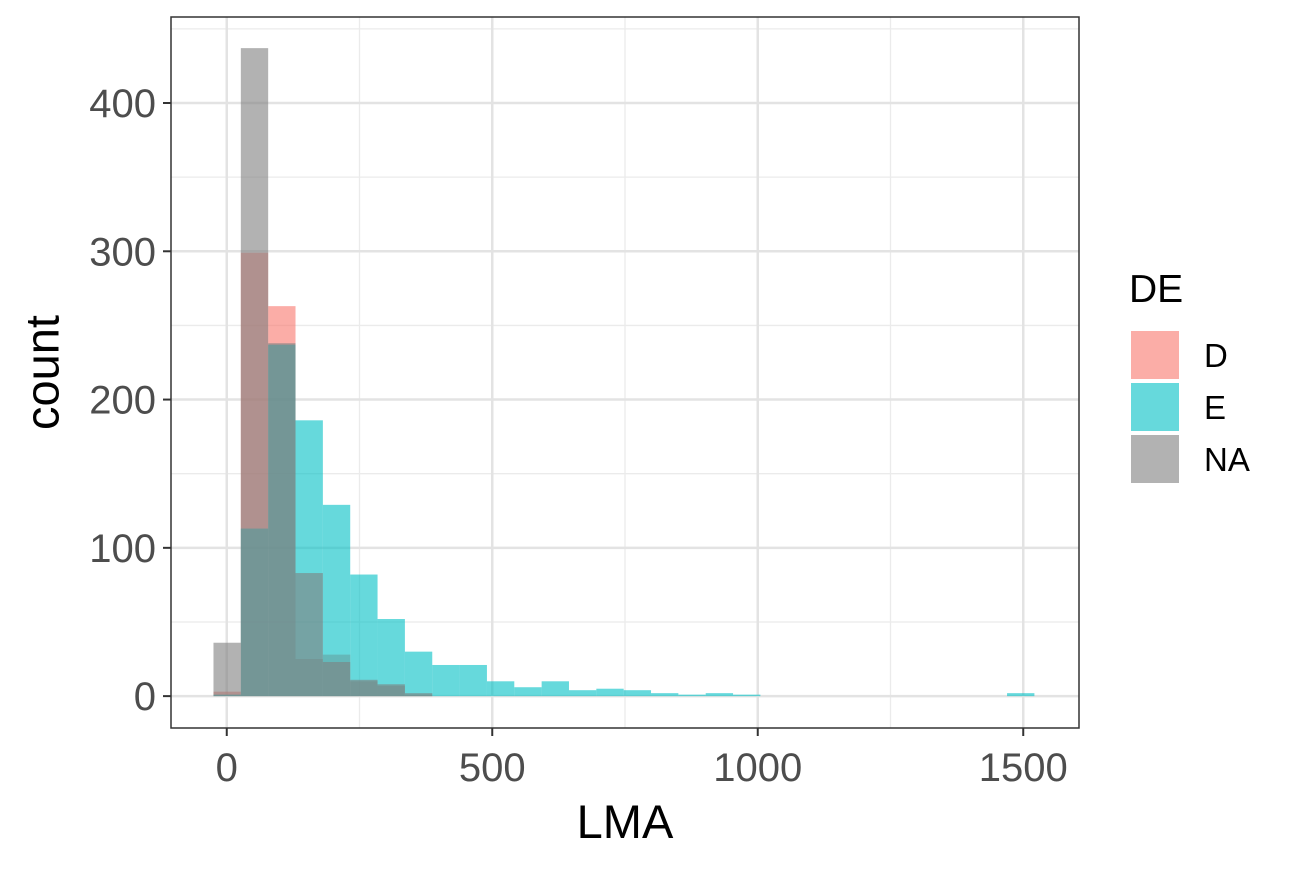  I want to click on y-axis-title: count, so click(42, 372).